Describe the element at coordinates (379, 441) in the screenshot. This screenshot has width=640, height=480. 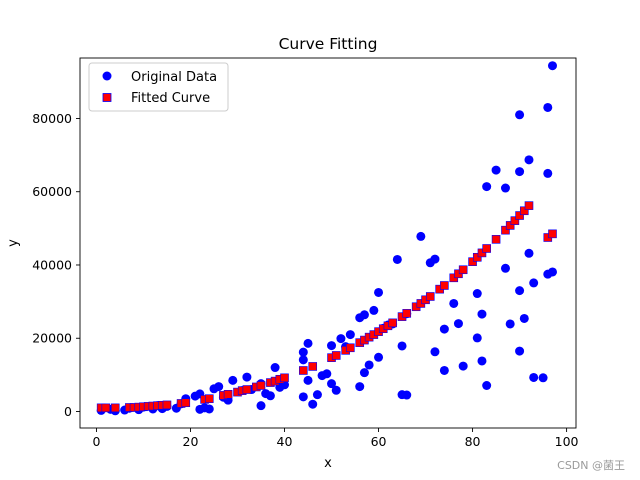
I see `x-tick-label: 60` at that location.